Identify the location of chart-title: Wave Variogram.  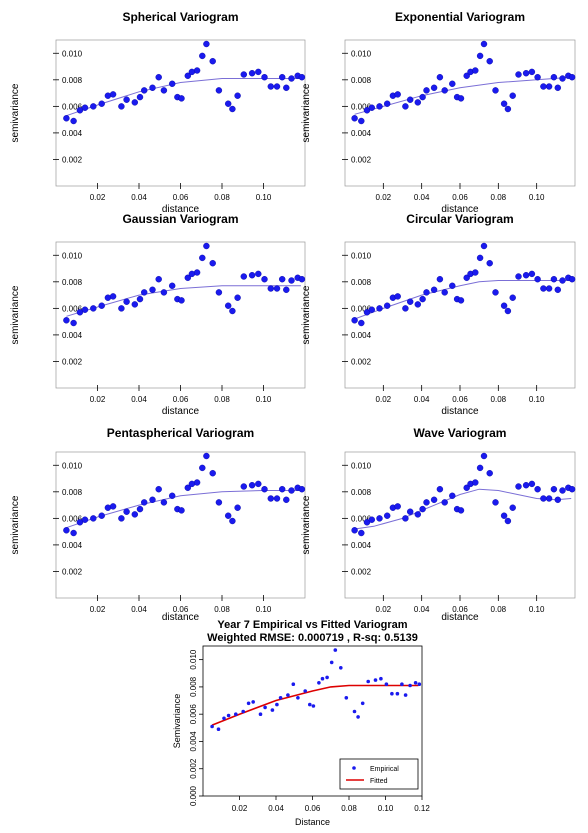
(460, 433).